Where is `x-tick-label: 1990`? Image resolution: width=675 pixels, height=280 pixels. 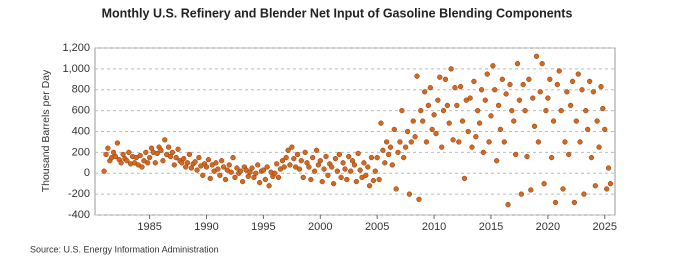 x-tick-label: 1990 is located at coordinates (206, 227).